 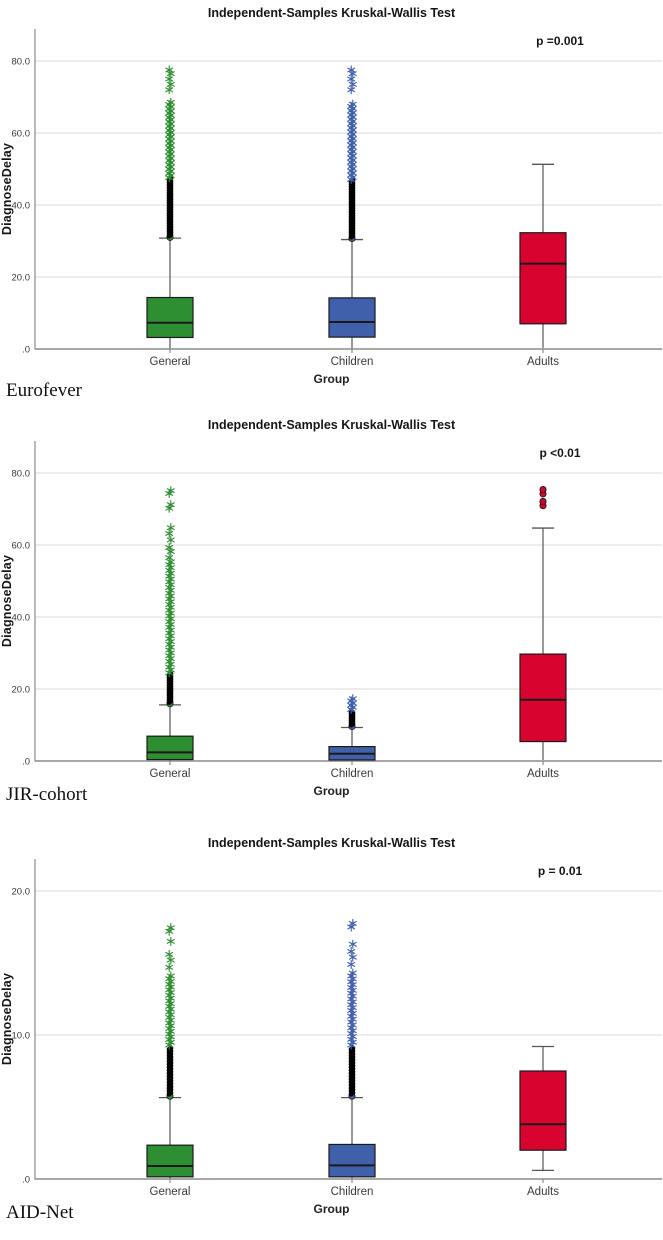 I want to click on cohort-label-jir-cohort: JIR-cohort, so click(x=47, y=794).